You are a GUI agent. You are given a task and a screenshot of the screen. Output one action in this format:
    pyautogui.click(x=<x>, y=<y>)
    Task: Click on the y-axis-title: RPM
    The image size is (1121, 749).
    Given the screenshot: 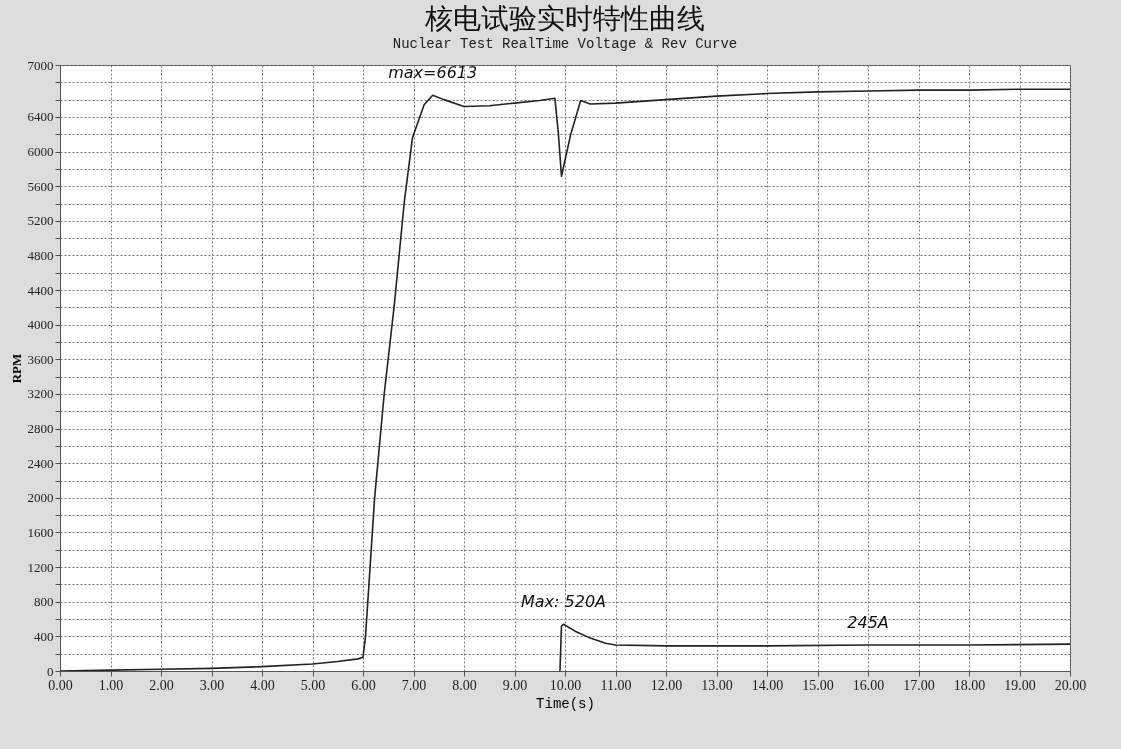 What is the action you would take?
    pyautogui.click(x=16, y=368)
    